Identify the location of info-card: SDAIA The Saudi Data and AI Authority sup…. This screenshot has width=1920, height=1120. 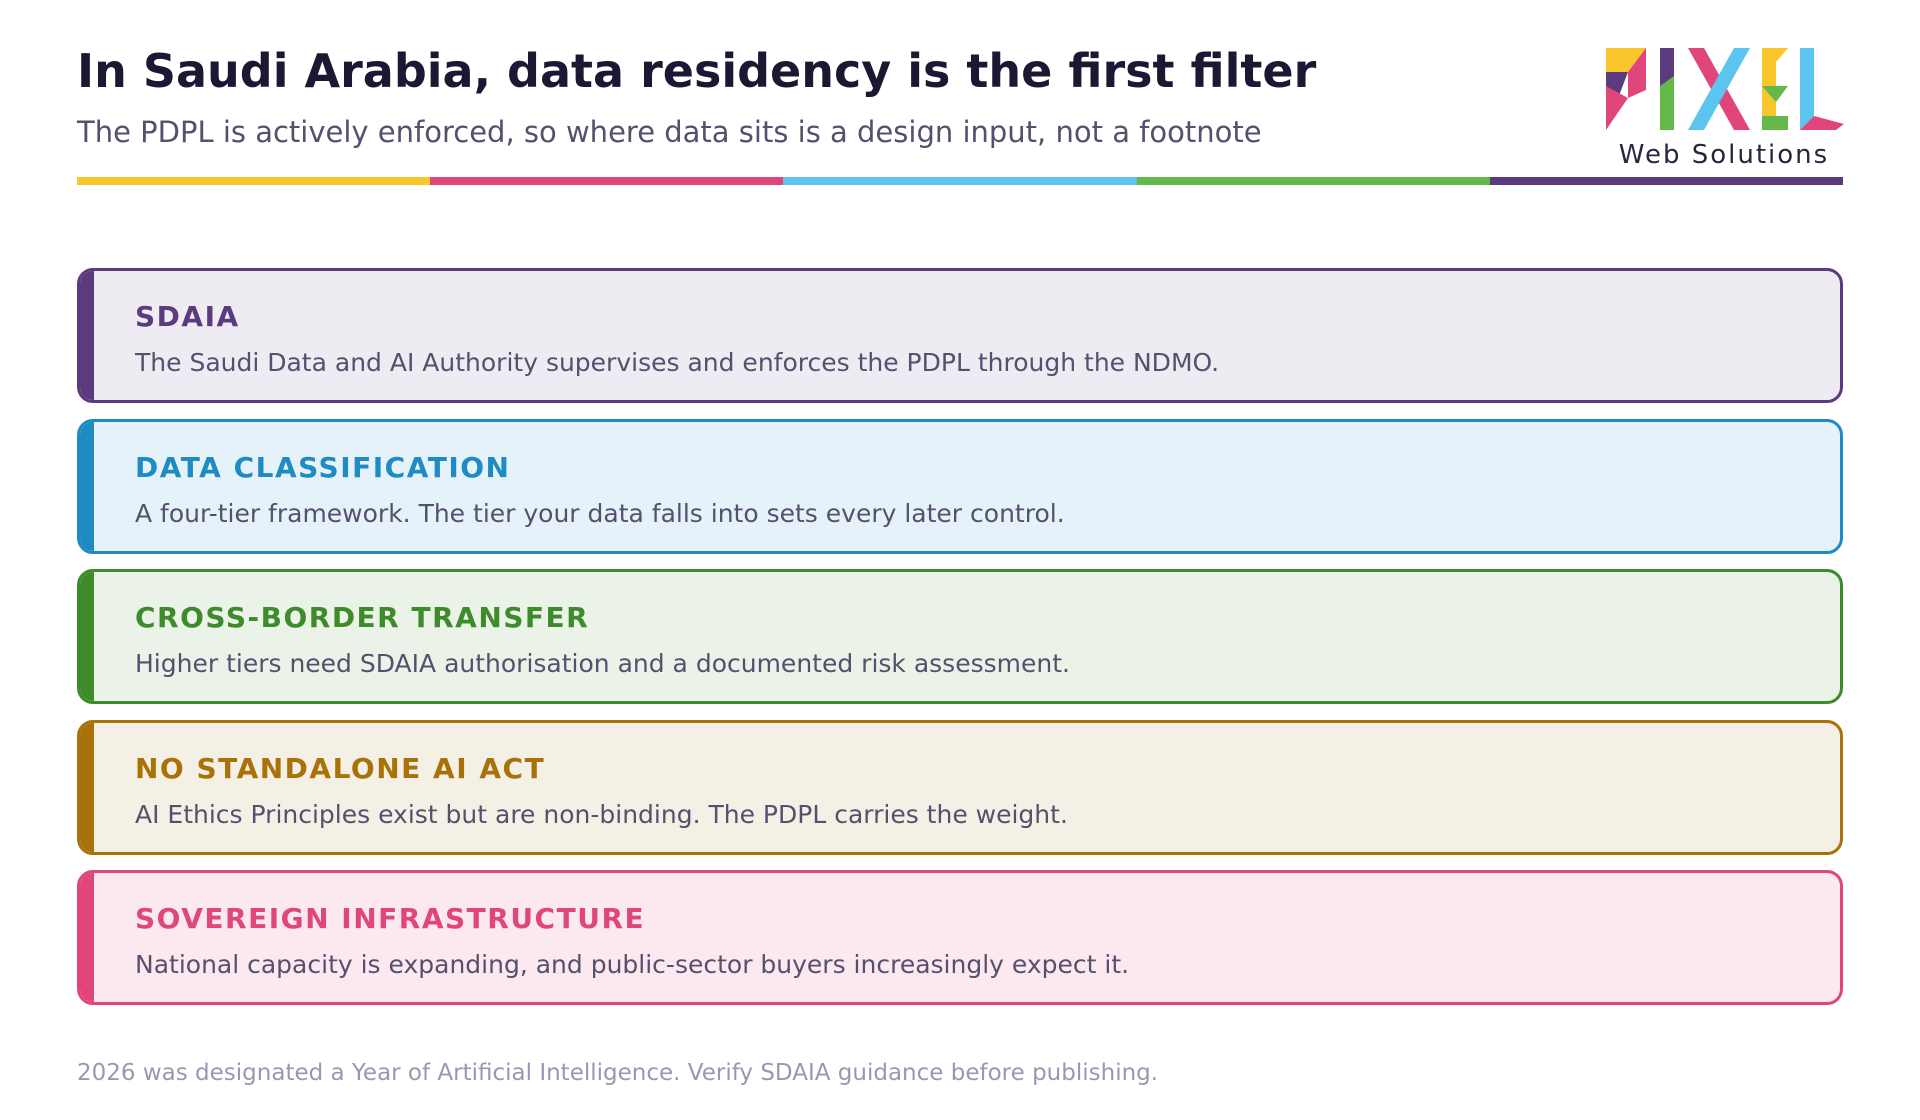
(960, 335).